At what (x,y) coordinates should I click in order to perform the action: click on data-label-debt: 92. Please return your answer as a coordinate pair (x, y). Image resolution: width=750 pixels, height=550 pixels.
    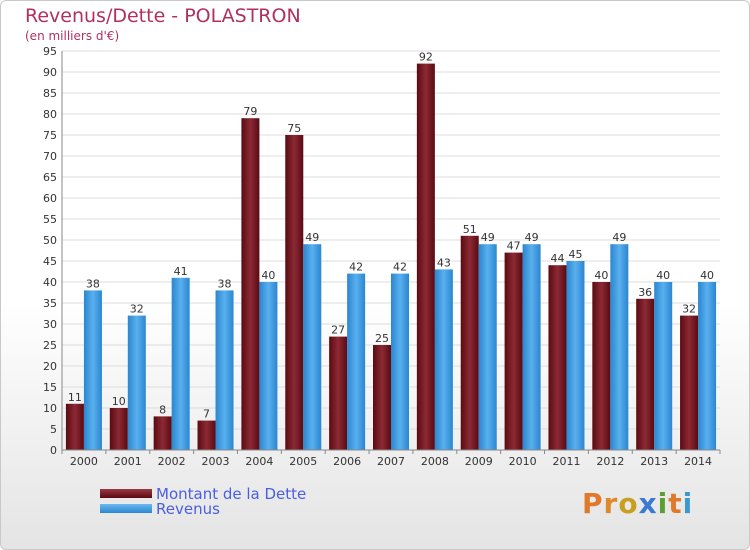
    Looking at the image, I should click on (426, 57).